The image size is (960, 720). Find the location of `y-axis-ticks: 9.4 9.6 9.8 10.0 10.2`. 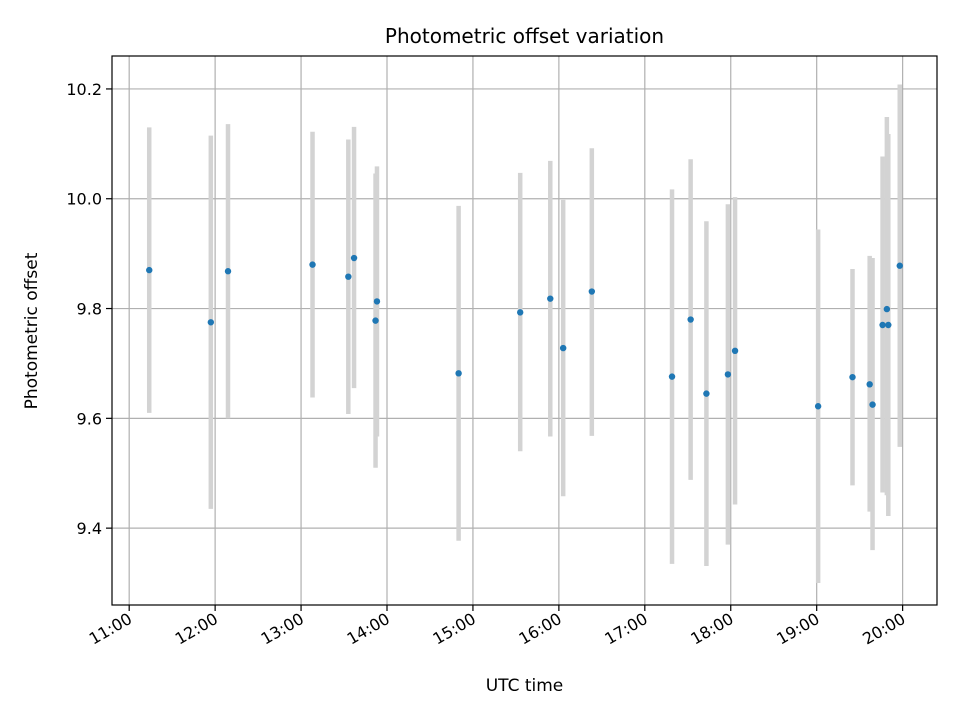

y-axis-ticks: 9.4 9.6 9.8 10.0 10.2 is located at coordinates (89, 309).